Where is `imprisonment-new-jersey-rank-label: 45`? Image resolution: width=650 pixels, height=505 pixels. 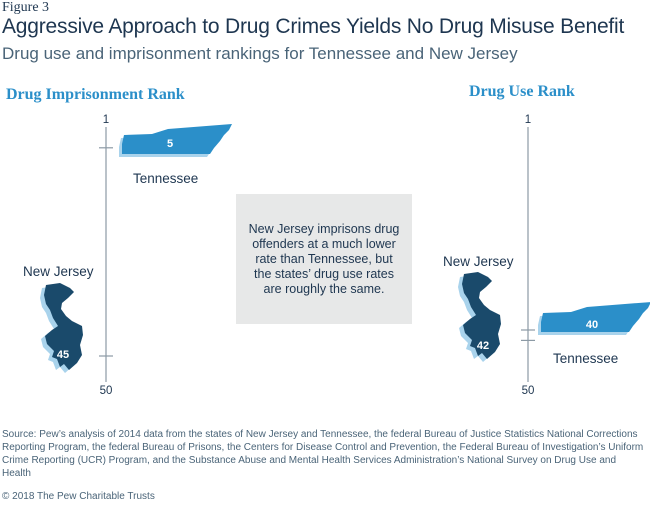 imprisonment-new-jersey-rank-label: 45 is located at coordinates (63, 355).